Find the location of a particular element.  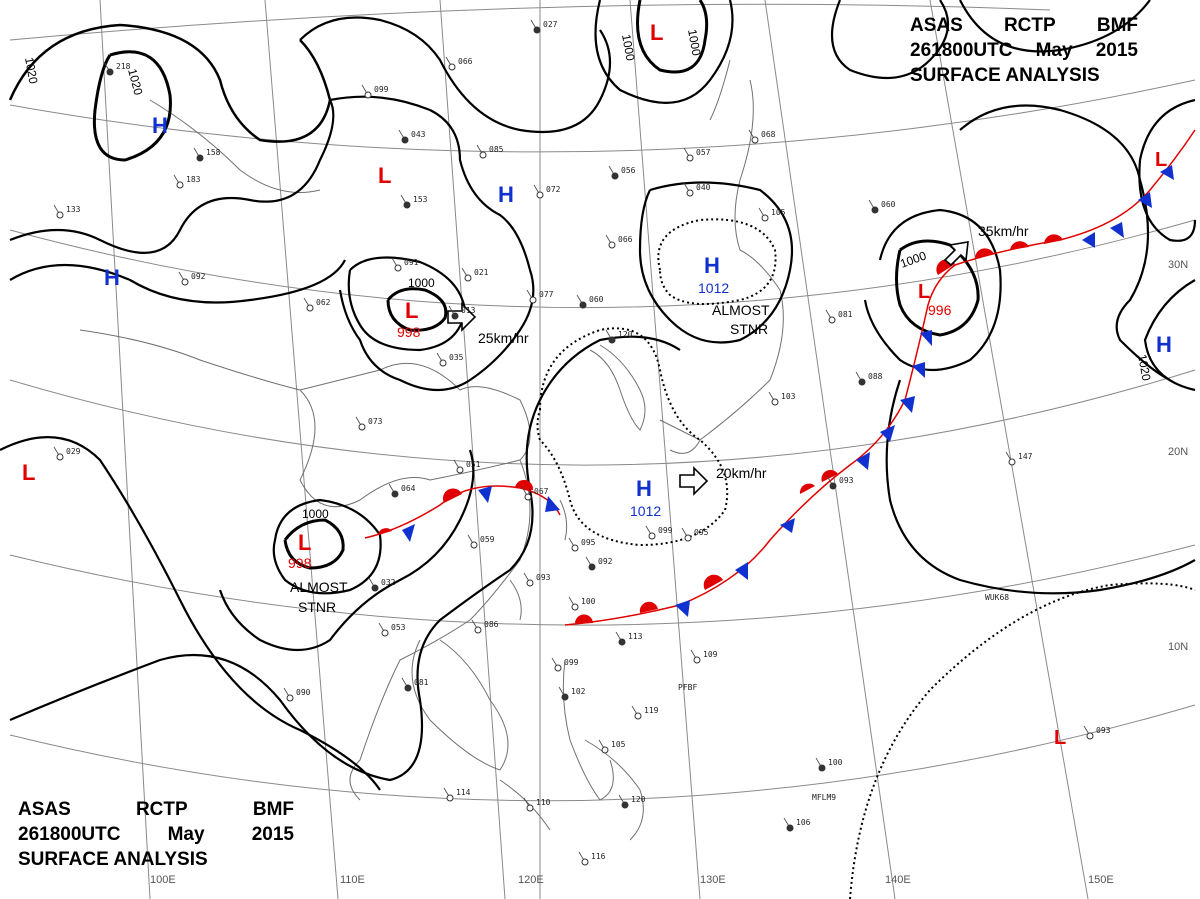

isobar-northeast-loop is located at coordinates (1055, 26).